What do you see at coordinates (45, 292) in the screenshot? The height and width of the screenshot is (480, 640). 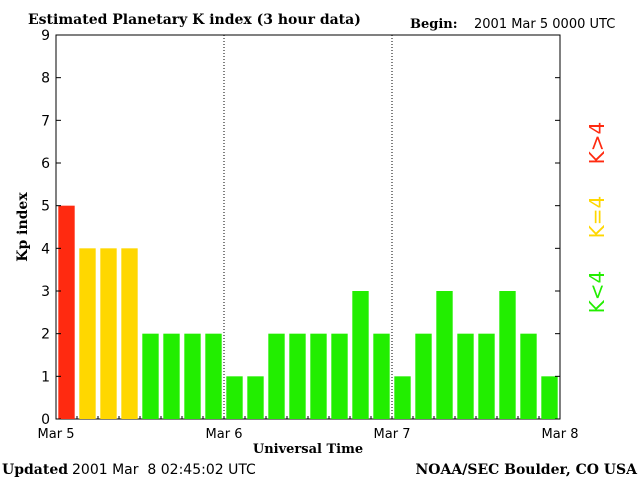 I see `y-tick-label: 3` at bounding box center [45, 292].